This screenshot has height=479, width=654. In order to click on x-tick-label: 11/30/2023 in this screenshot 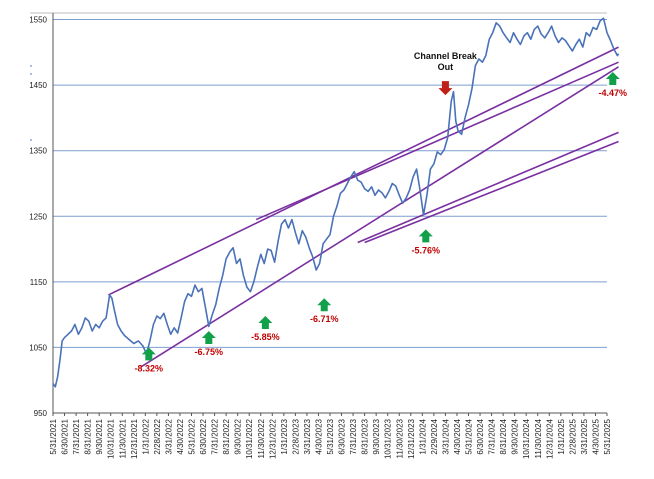, I will do `click(399, 438)`.